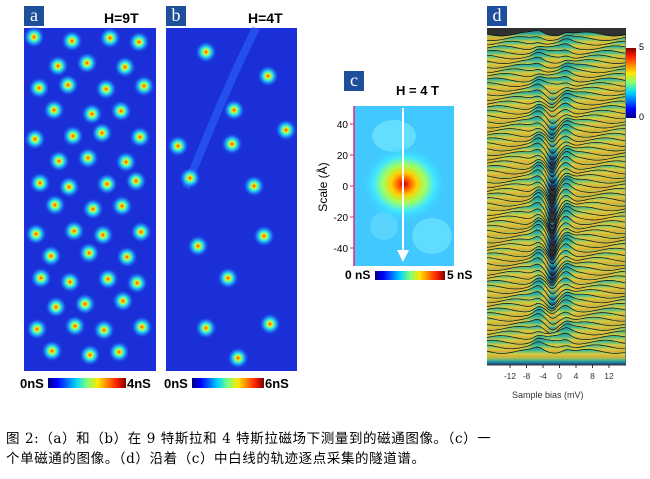  What do you see at coordinates (343, 125) in the screenshot?
I see `c-ytick-label: 40` at bounding box center [343, 125].